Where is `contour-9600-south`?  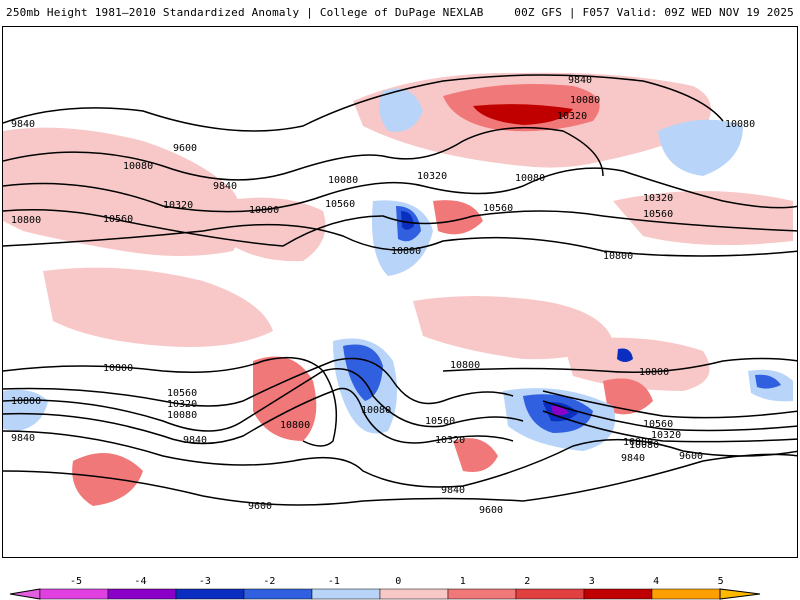
contour-9600-south is located at coordinates (400, 479).